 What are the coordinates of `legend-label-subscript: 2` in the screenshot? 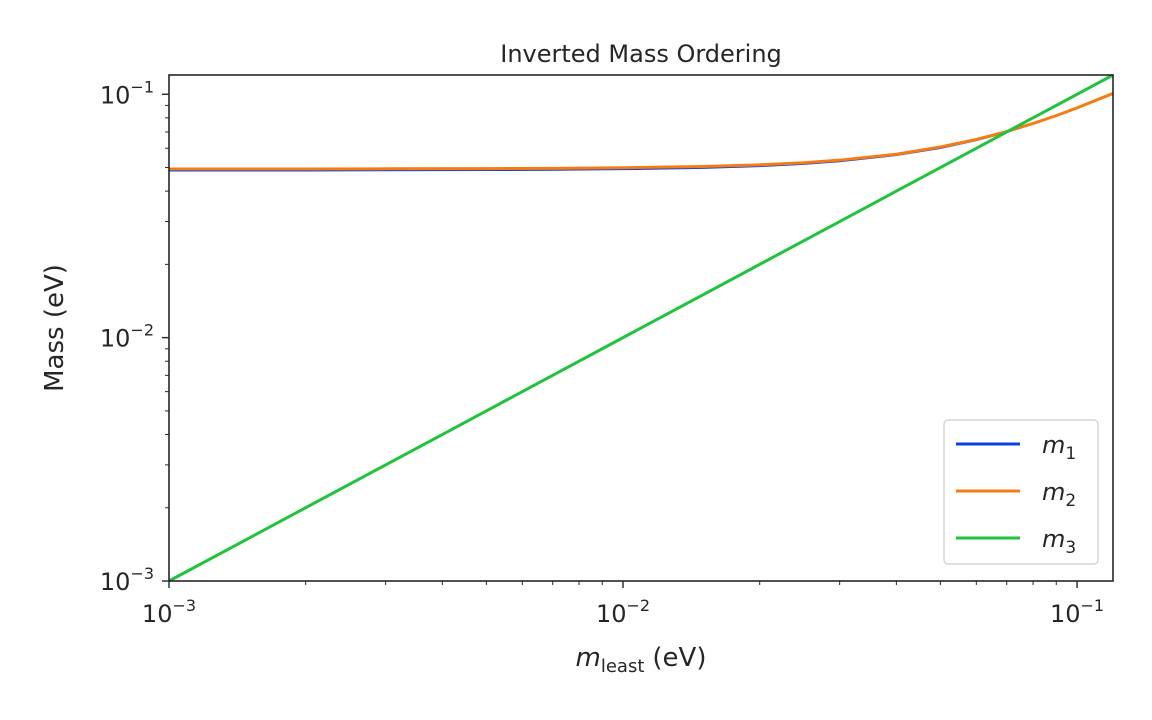 It's located at (1070, 501).